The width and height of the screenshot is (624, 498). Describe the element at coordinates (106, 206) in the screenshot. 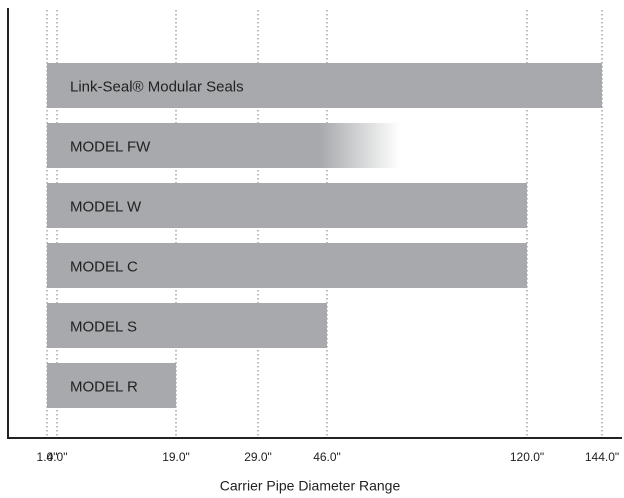

I see `bar-label: MODEL W` at that location.